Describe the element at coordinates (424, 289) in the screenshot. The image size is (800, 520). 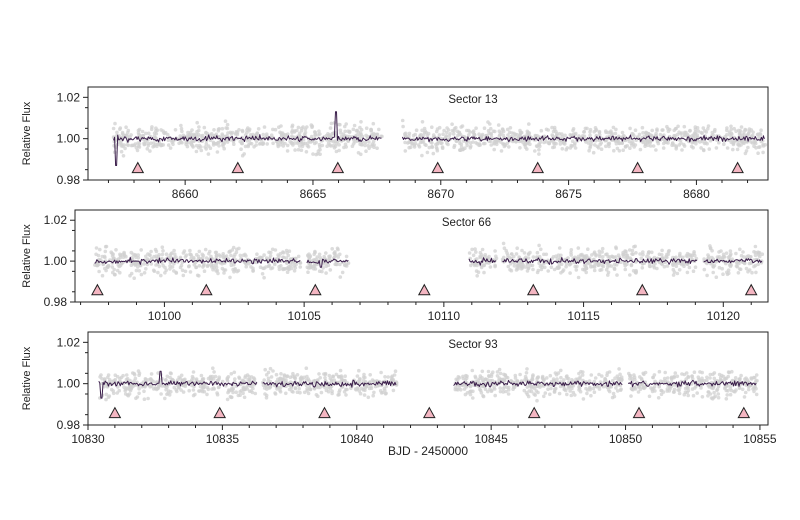
I see `transit-marker` at that location.